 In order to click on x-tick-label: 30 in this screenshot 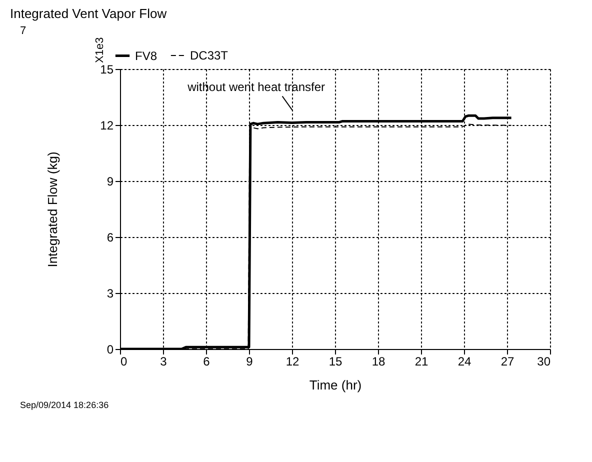, I will do `click(544, 361)`.